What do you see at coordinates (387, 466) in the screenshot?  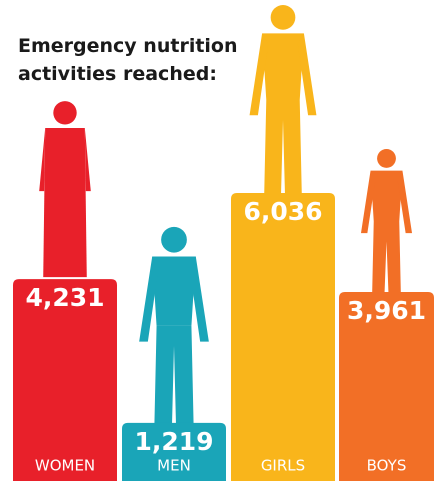 I see `category-label: BOYS` at bounding box center [387, 466].